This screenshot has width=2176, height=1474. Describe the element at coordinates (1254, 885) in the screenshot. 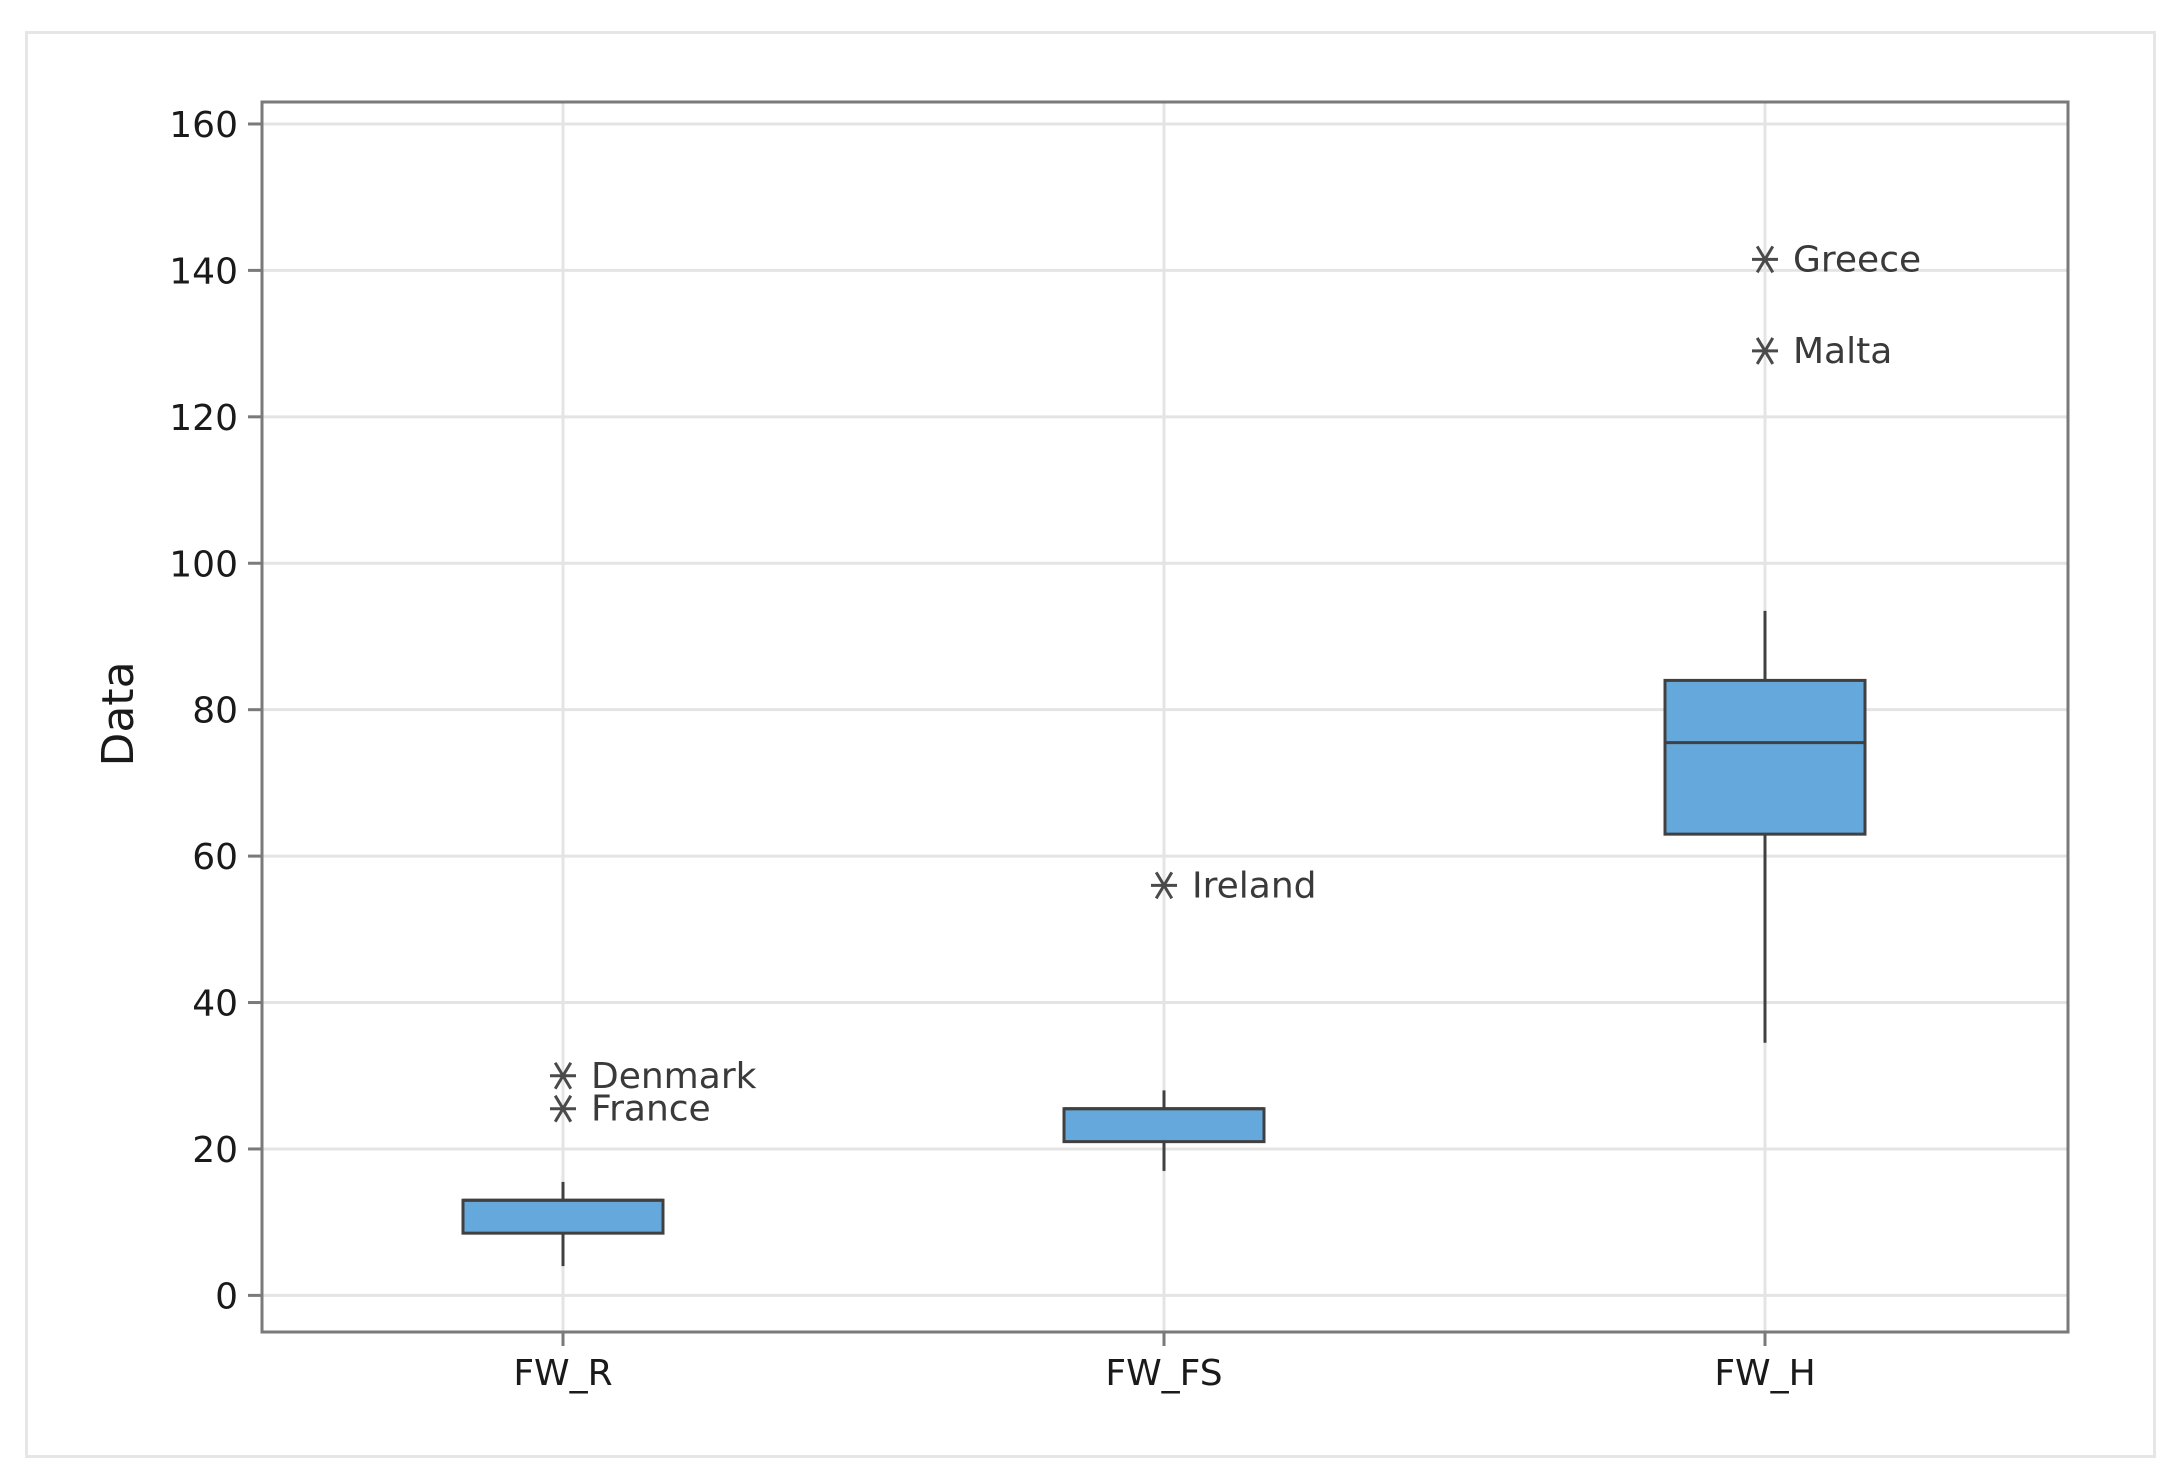

I see `outlier-label: Ireland` at that location.